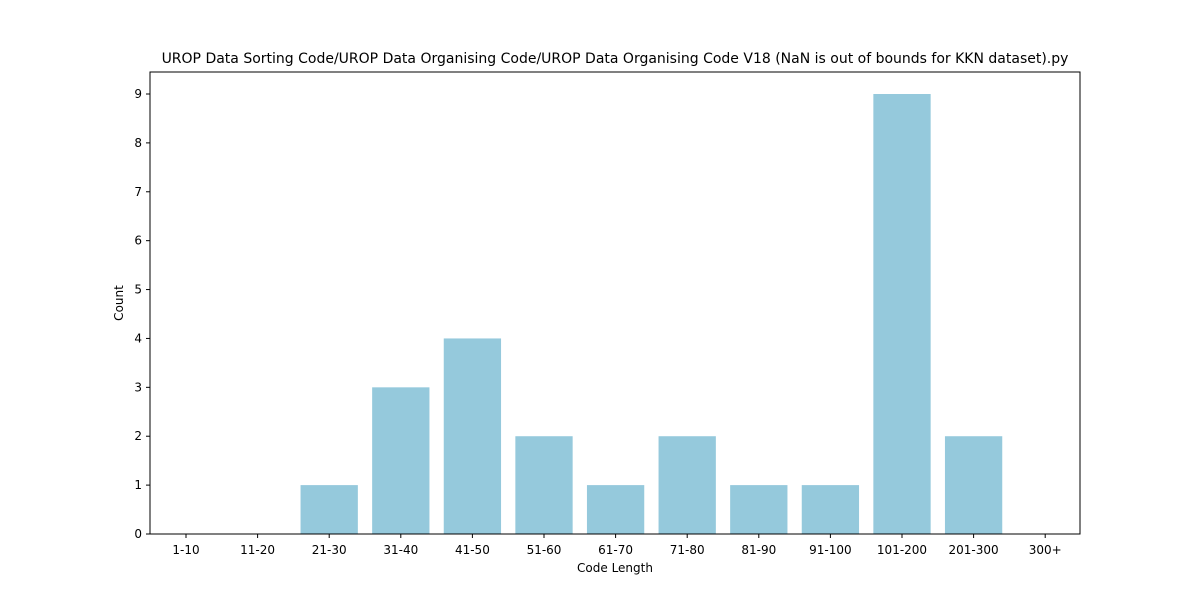  I want to click on y-tick-label: 1, so click(138, 485).